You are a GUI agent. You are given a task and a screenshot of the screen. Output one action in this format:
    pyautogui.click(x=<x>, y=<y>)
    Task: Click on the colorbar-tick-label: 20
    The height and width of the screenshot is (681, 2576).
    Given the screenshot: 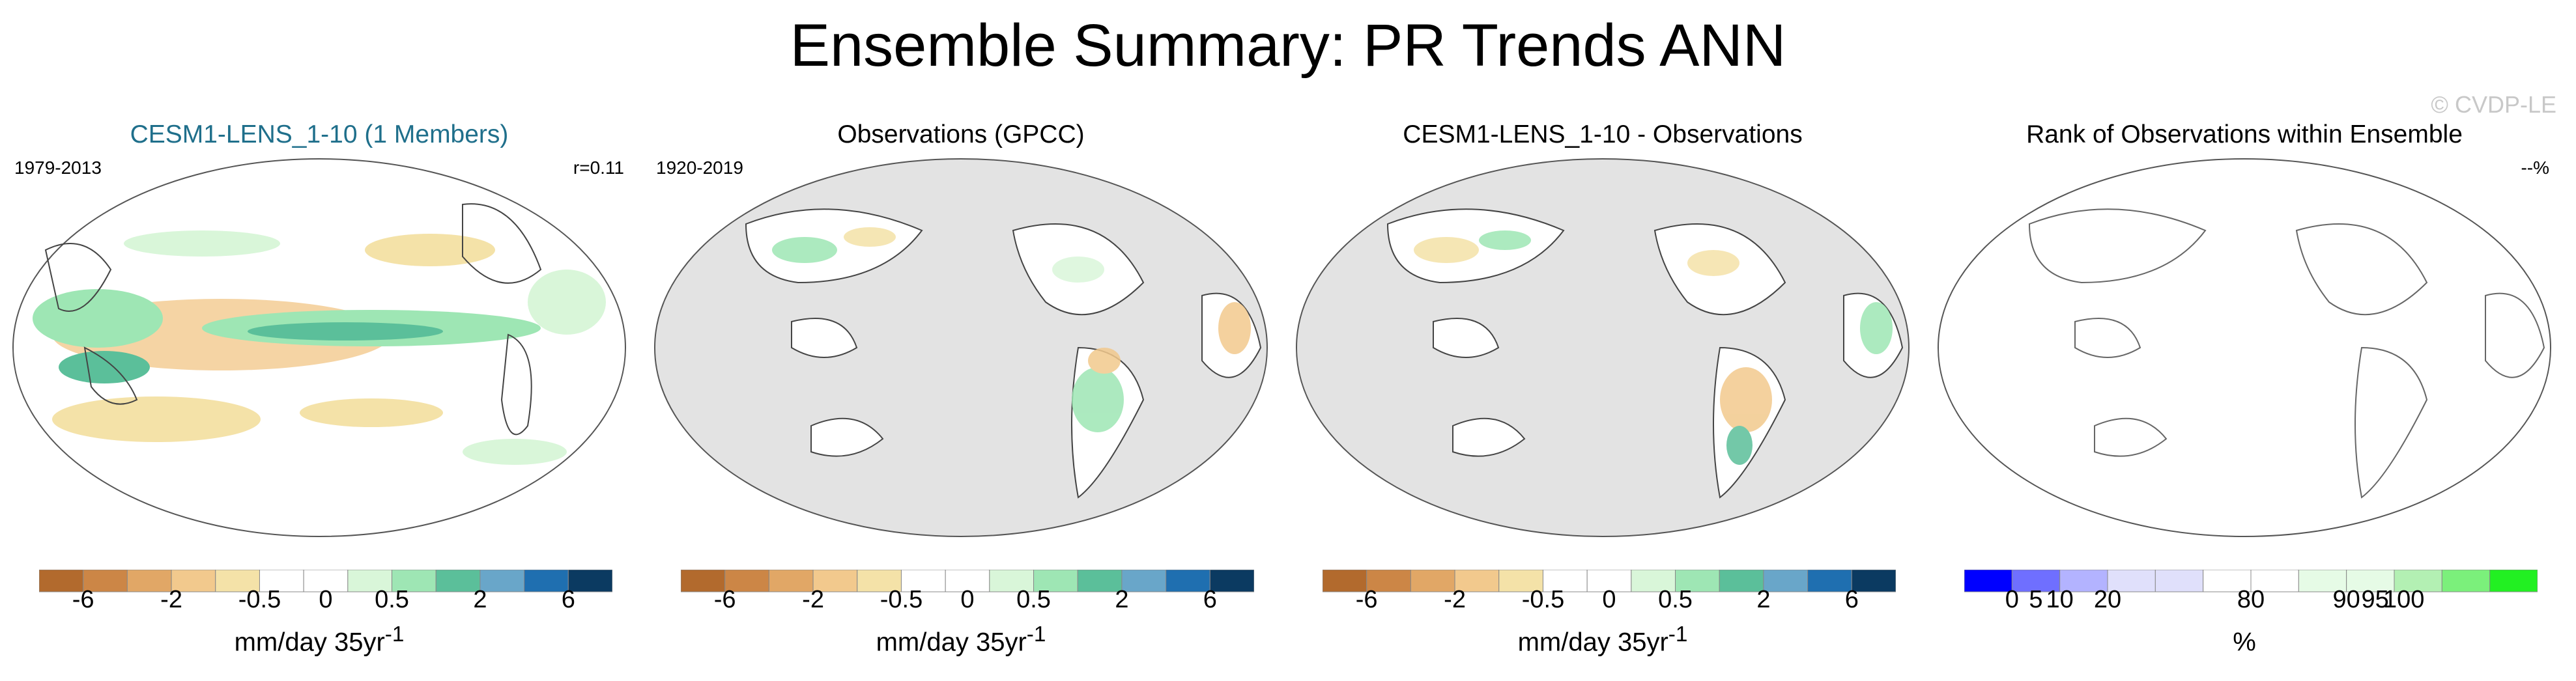 What is the action you would take?
    pyautogui.click(x=2107, y=597)
    